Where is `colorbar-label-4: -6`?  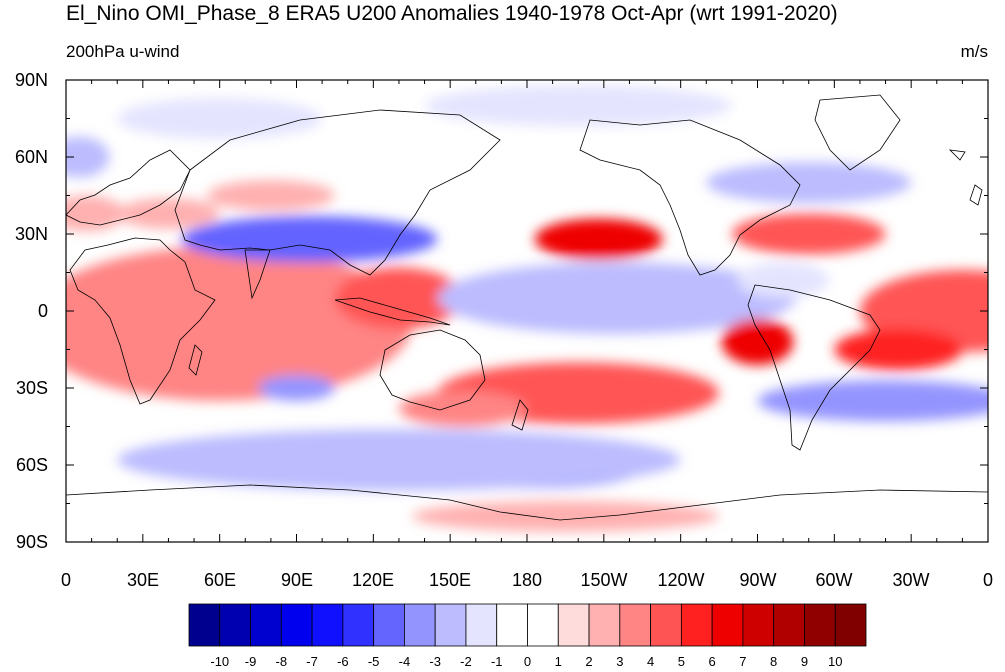
colorbar-label-4: -6 is located at coordinates (343, 661).